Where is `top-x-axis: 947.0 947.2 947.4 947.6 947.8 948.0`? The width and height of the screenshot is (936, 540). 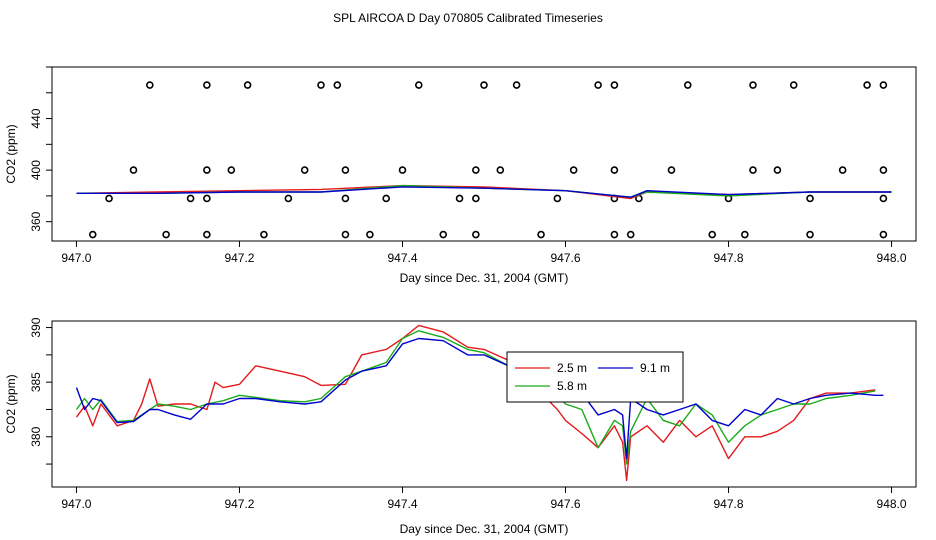 top-x-axis: 947.0 947.2 947.4 947.6 947.8 948.0 is located at coordinates (484, 253).